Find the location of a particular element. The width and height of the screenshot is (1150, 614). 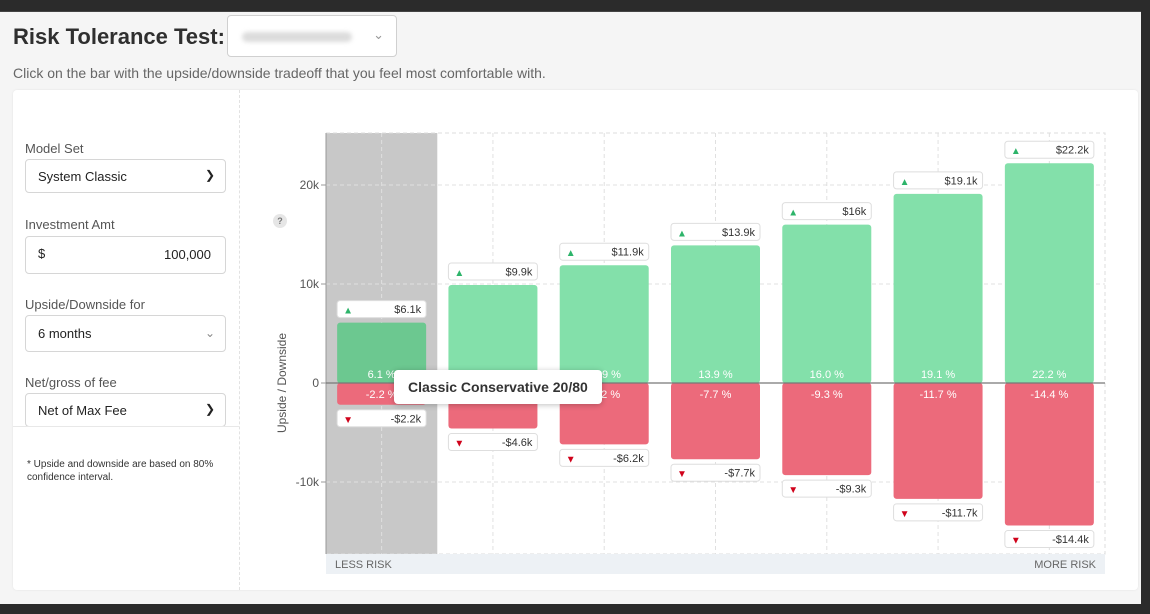

less-risk-label: LESS RISK is located at coordinates (364, 565).